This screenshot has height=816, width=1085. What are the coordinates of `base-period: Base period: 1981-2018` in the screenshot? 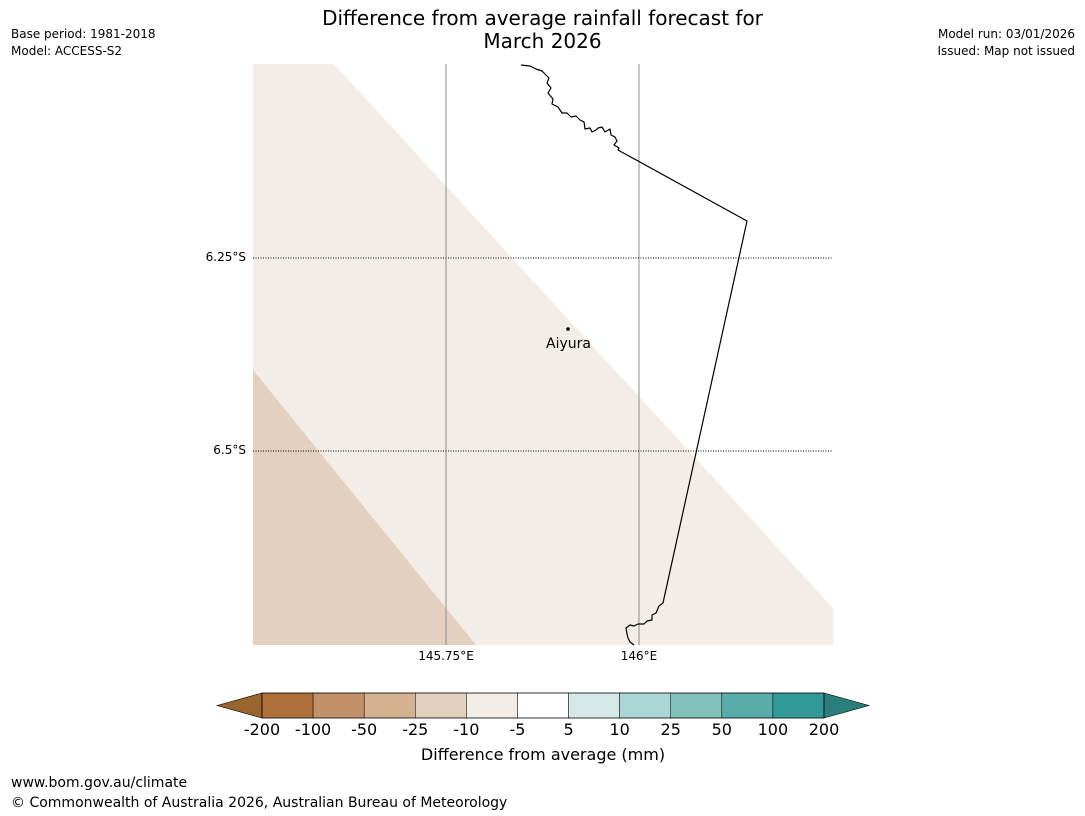 It's located at (83, 34).